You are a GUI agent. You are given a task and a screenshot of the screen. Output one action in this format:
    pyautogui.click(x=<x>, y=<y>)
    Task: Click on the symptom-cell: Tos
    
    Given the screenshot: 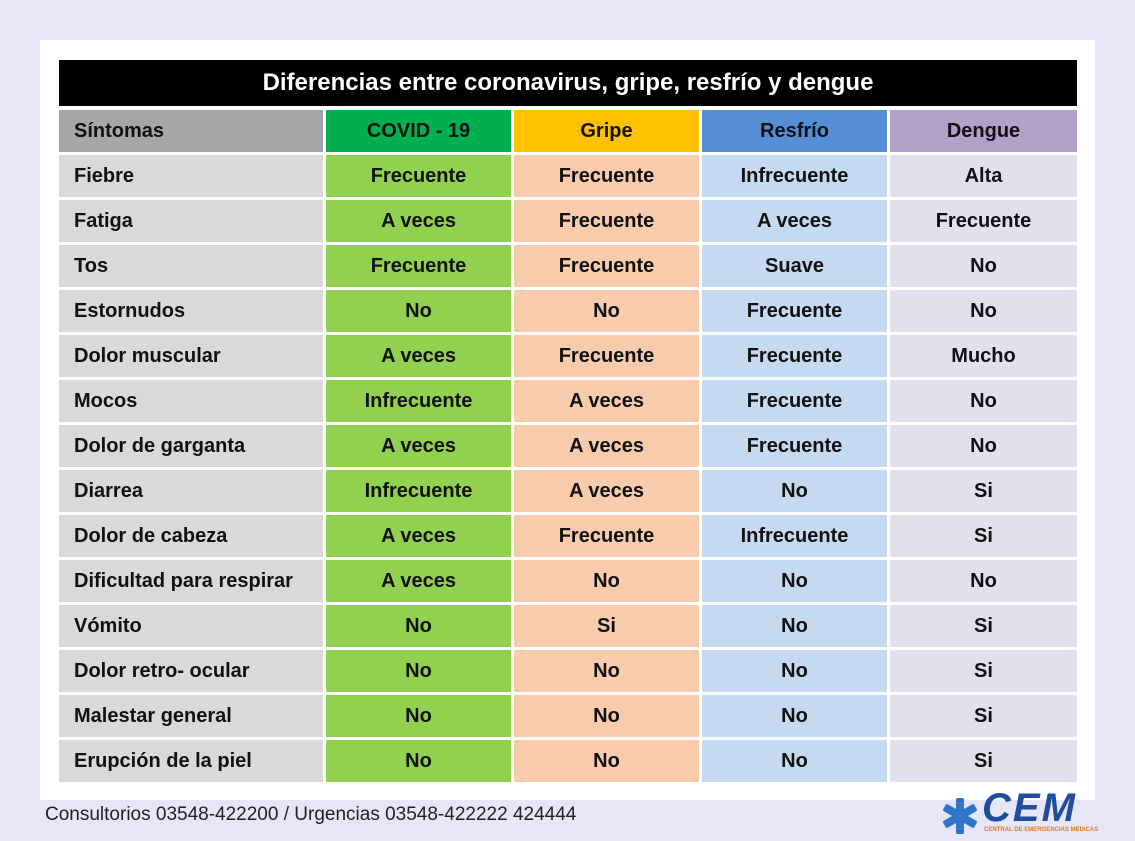 What is the action you would take?
    pyautogui.click(x=191, y=266)
    